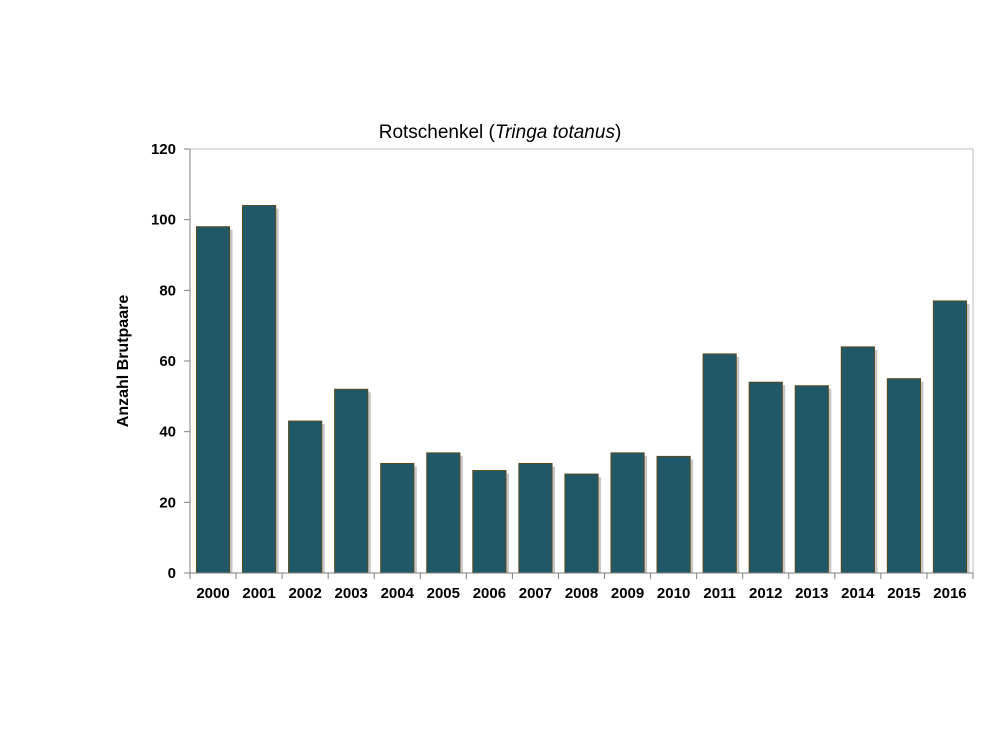 This screenshot has height=750, width=1000. Describe the element at coordinates (163, 220) in the screenshot. I see `y-tick-label: 100` at that location.